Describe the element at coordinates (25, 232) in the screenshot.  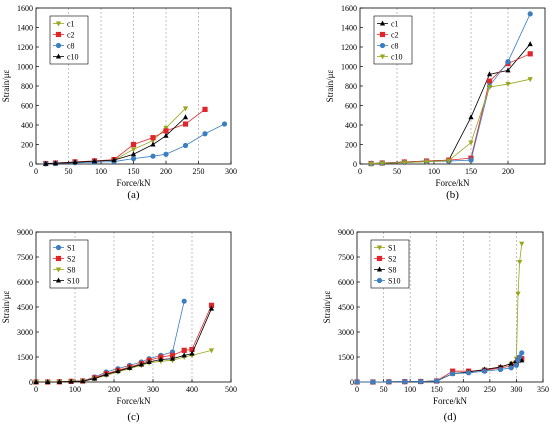
I see `y-tick-label: 9000` at that location.